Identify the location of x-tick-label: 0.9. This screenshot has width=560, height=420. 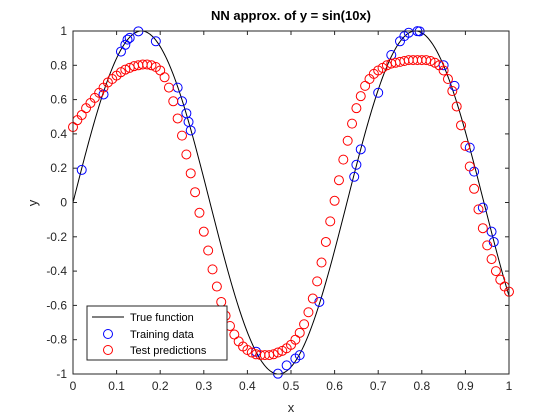
(465, 386).